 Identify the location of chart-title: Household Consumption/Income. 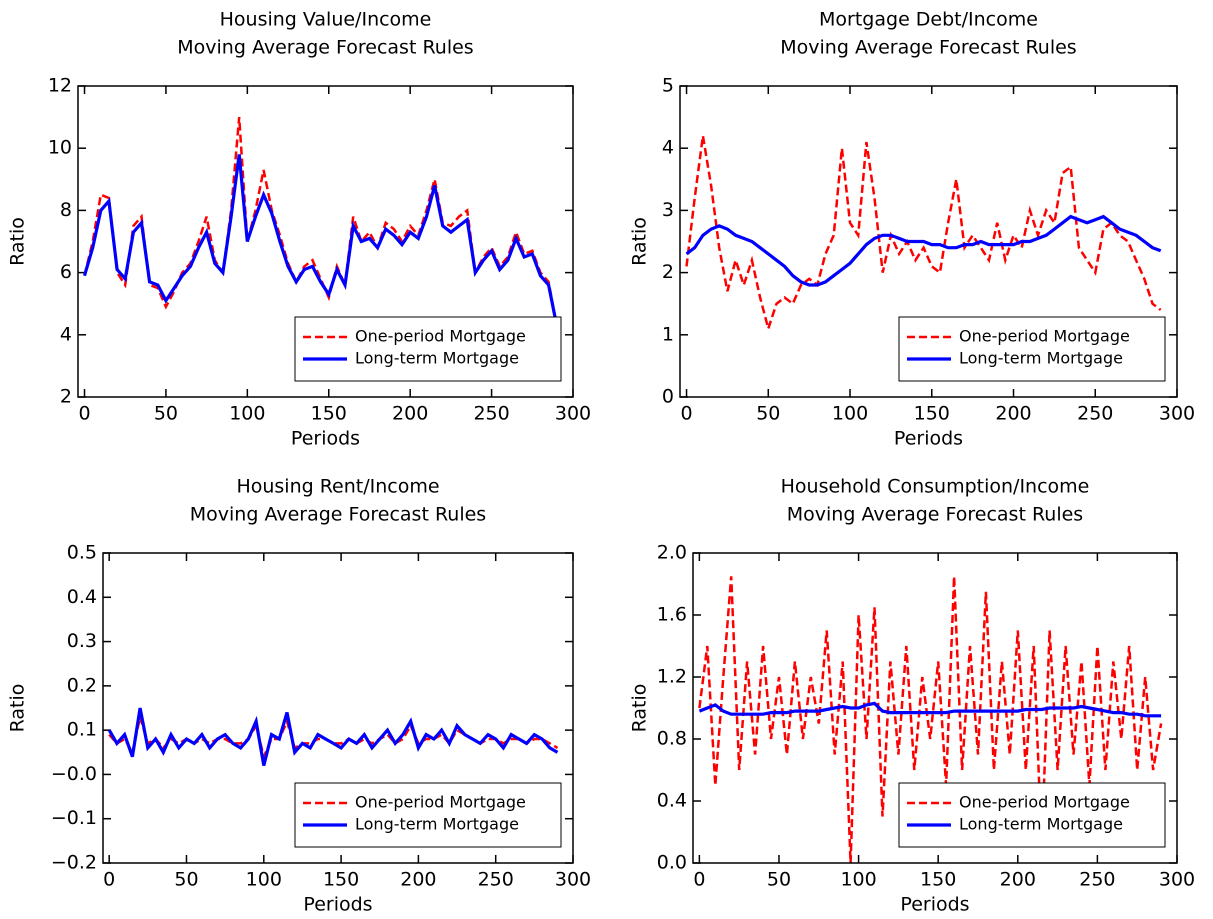
(935, 487).